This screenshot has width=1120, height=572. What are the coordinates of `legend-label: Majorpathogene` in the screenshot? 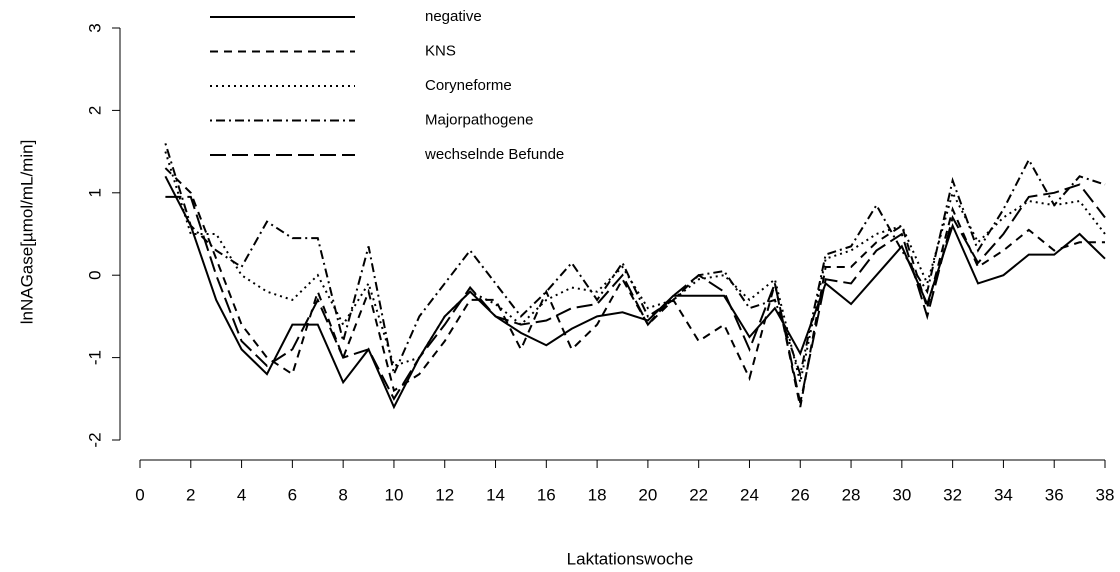 It's located at (479, 119).